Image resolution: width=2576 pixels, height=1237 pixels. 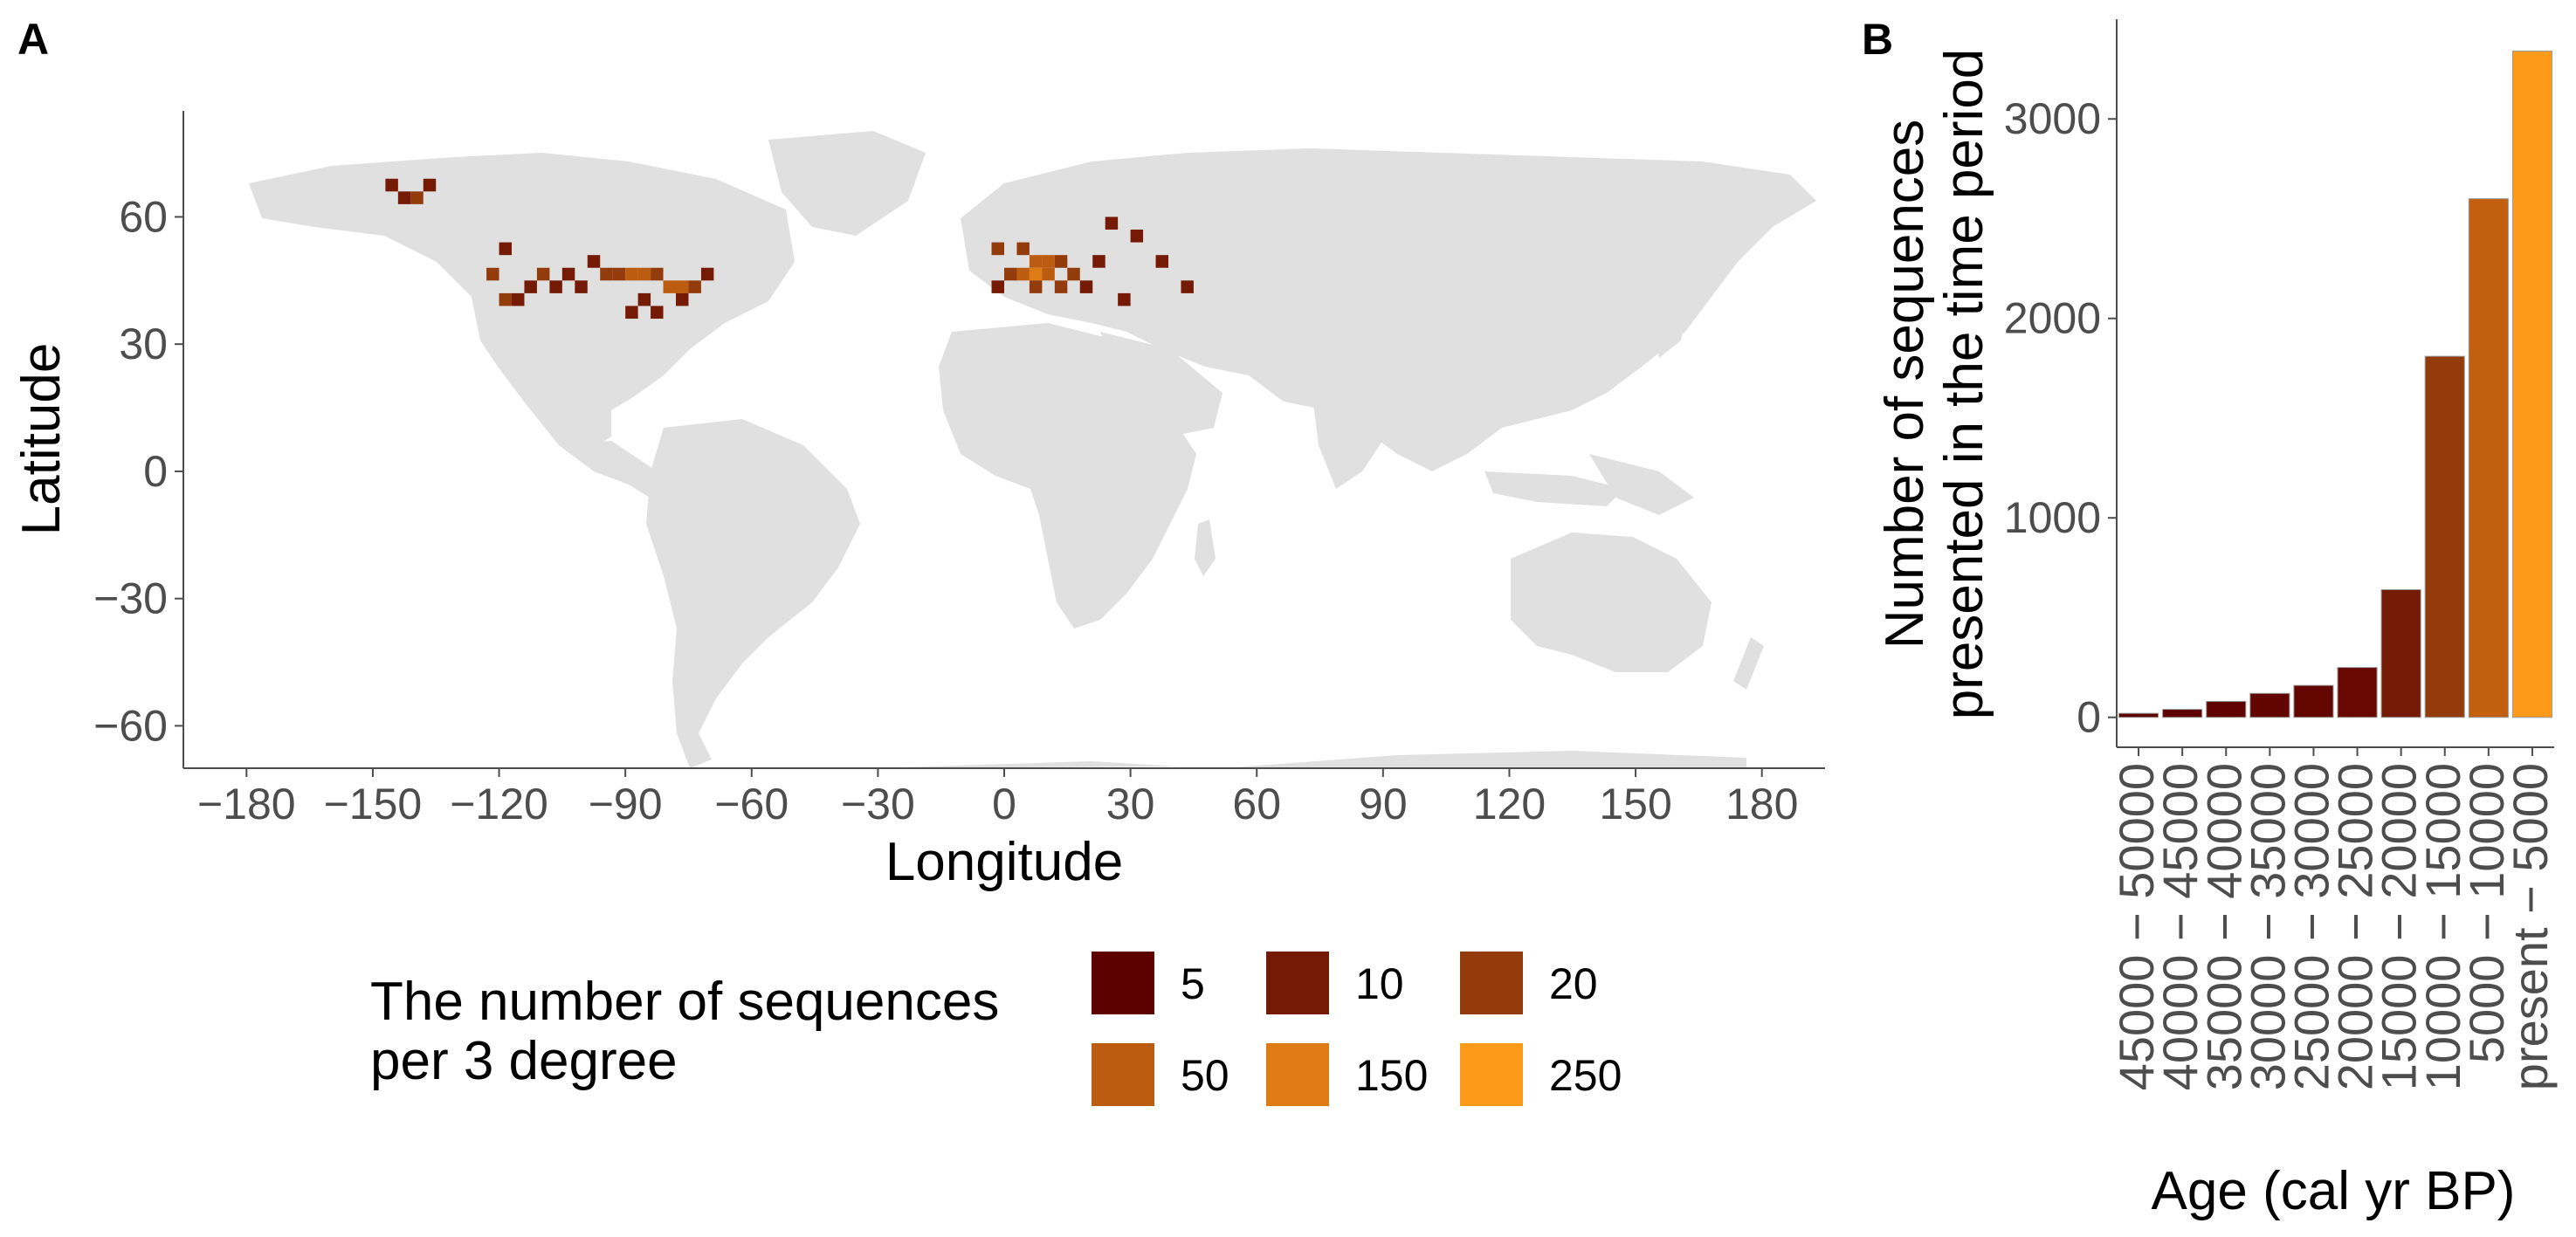 I want to click on bar-x-tick-label: 25000 − 30000, so click(x=2310, y=927).